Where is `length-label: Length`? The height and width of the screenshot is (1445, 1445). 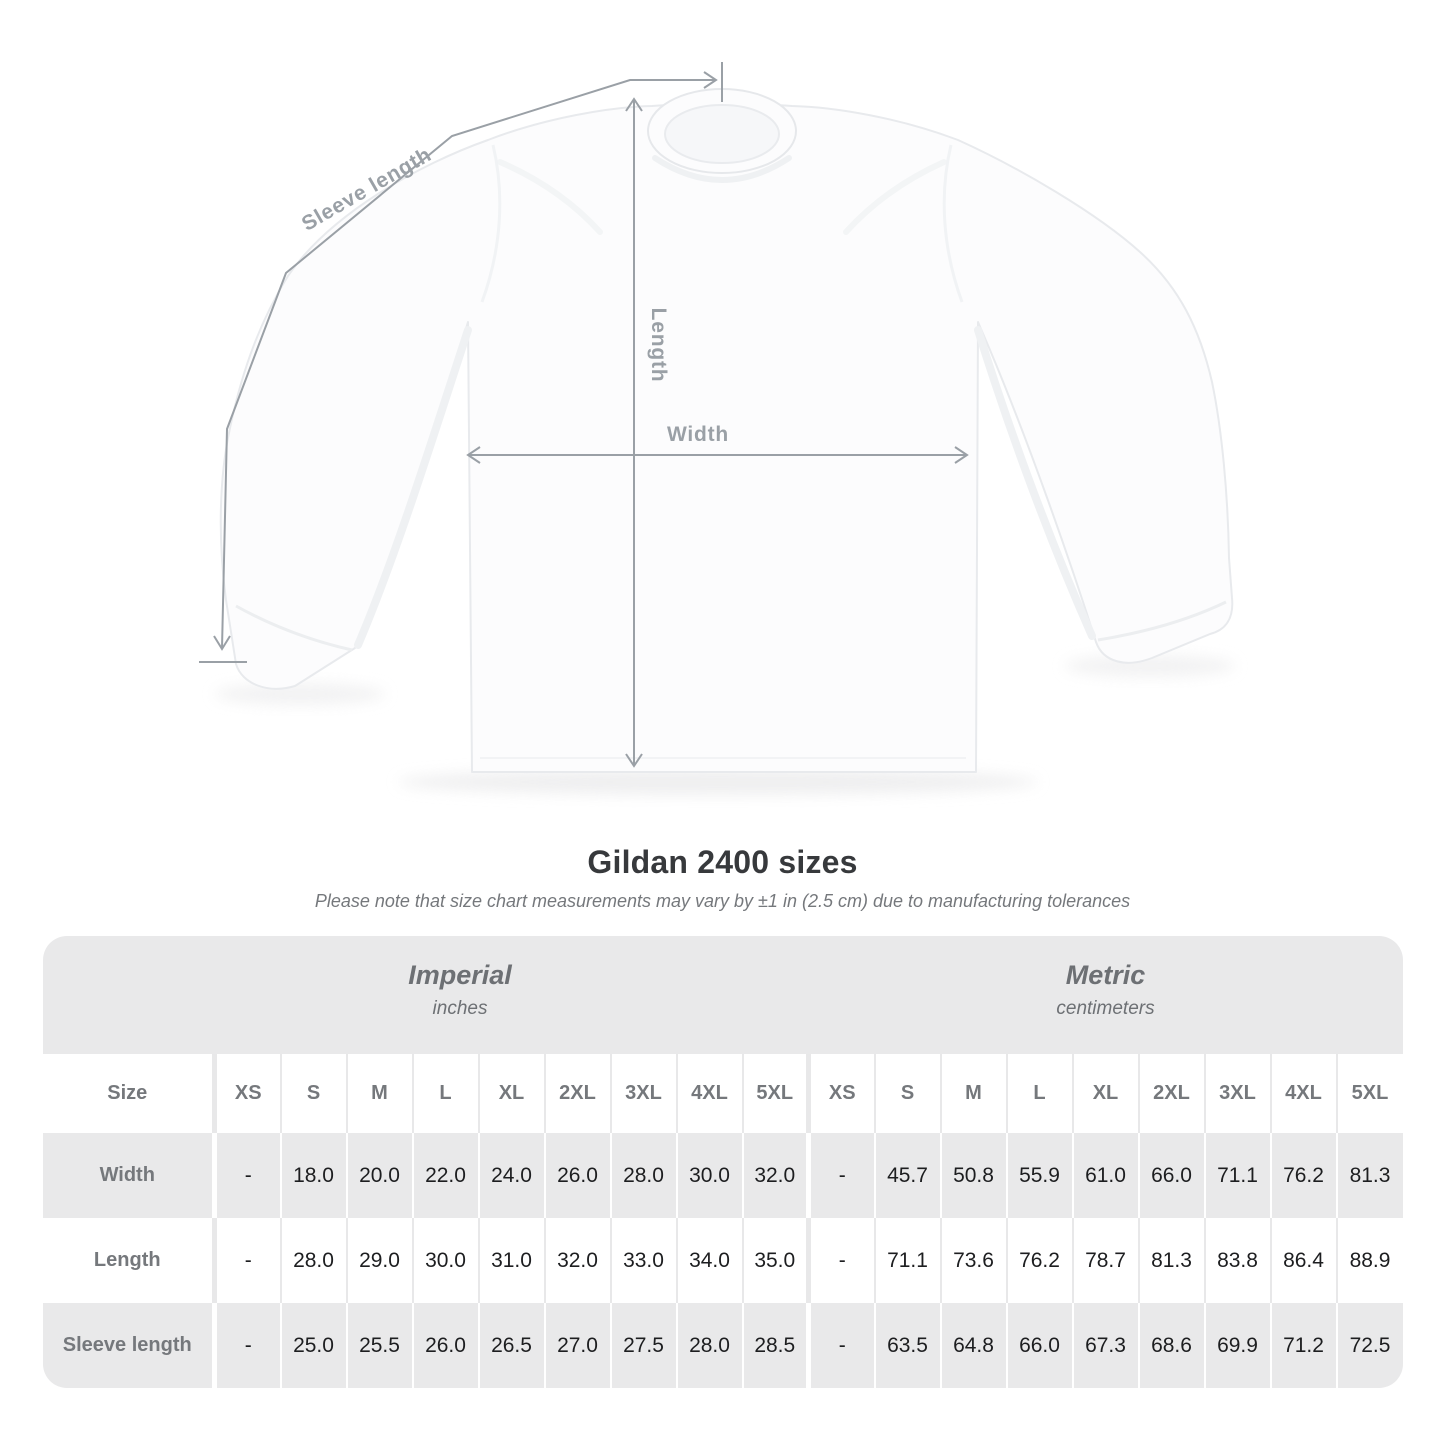
length-label: Length is located at coordinates (658, 345).